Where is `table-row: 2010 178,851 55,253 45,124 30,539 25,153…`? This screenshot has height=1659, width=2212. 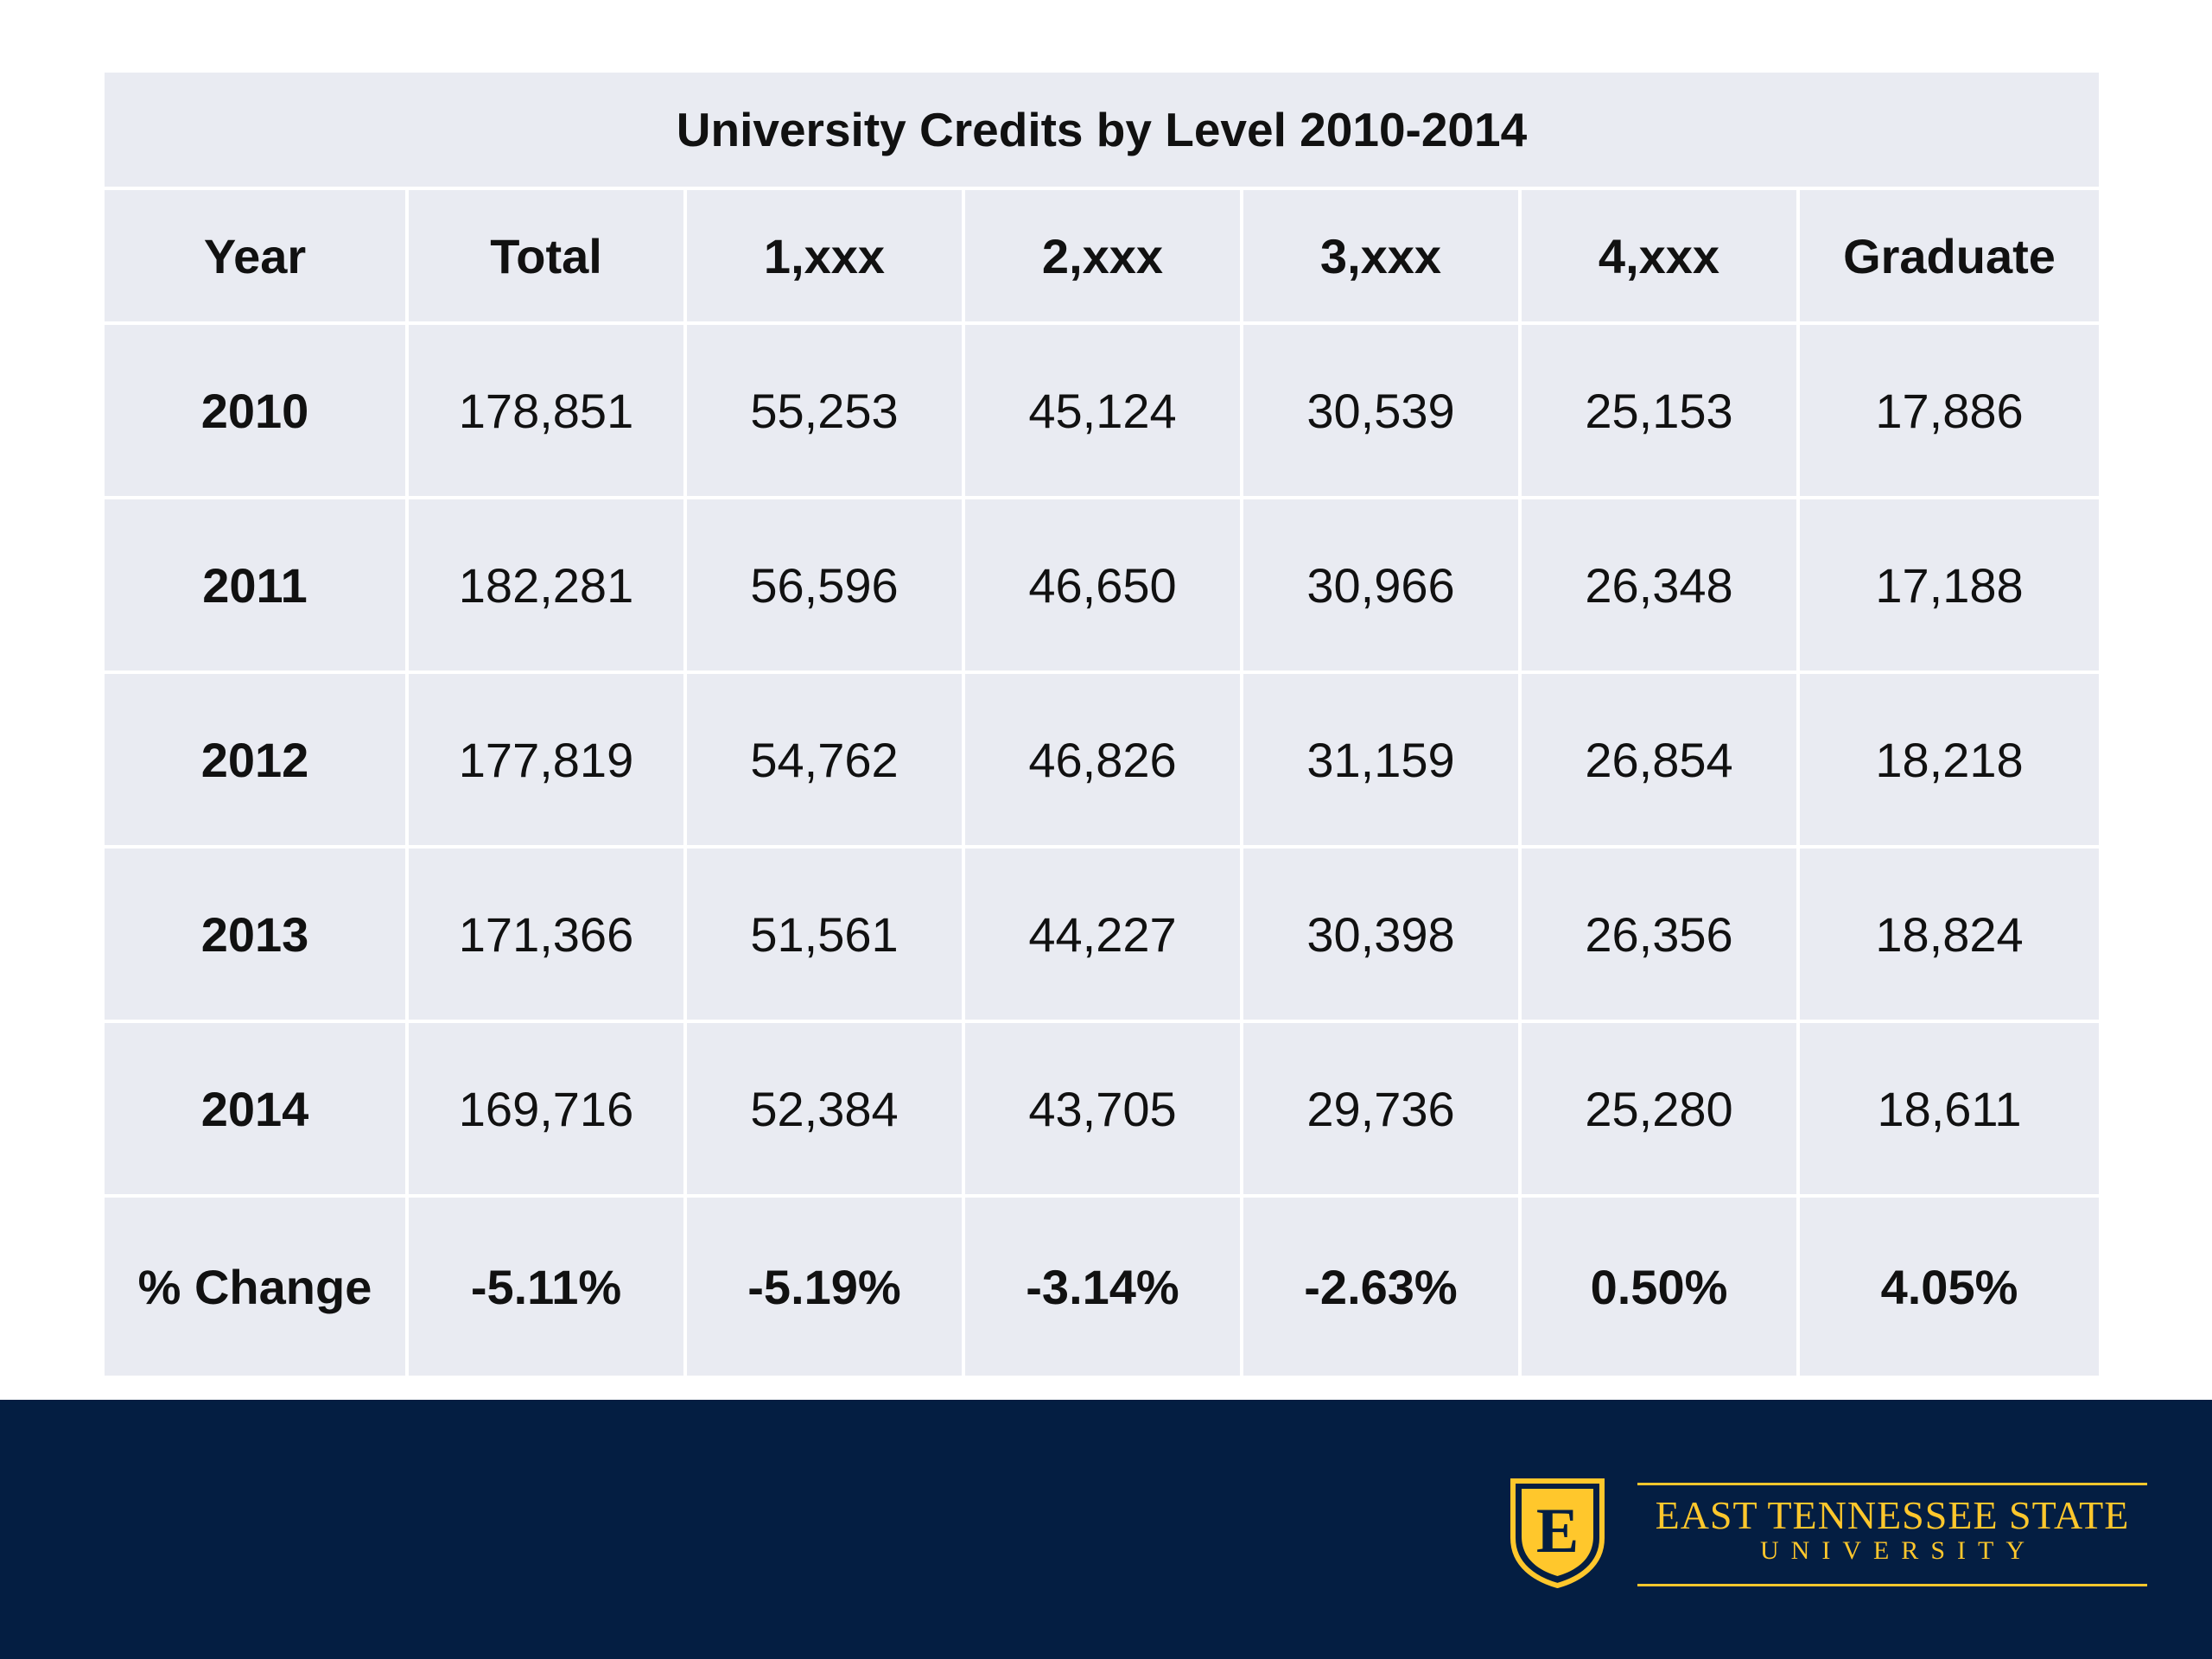 table-row: 2010 178,851 55,253 45,124 30,539 25,153… is located at coordinates (1101, 410).